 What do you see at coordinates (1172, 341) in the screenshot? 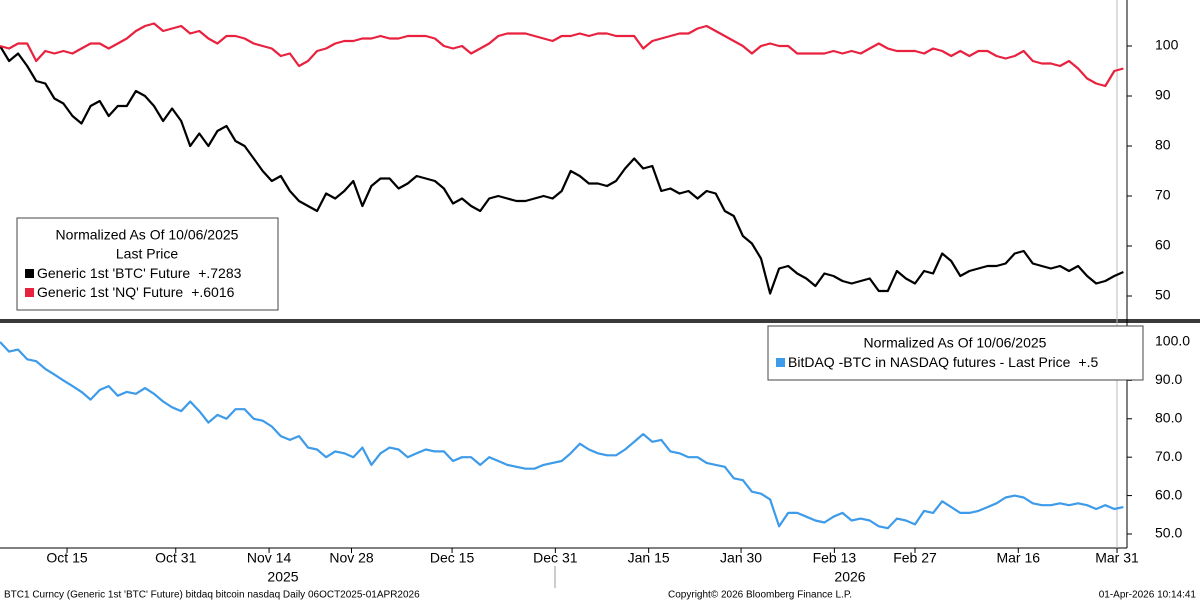
I see `y-tick-label: 100.0` at bounding box center [1172, 341].